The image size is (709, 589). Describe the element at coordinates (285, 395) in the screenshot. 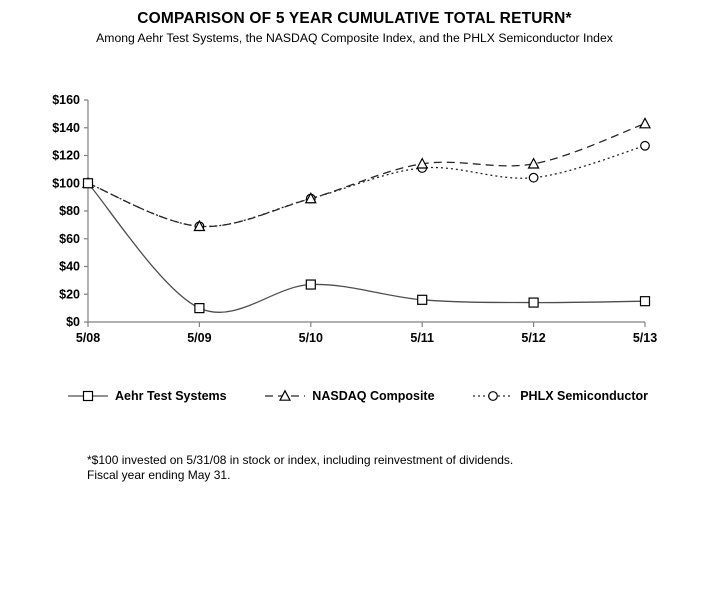

I see `nasdaq-line-sample-icon` at that location.